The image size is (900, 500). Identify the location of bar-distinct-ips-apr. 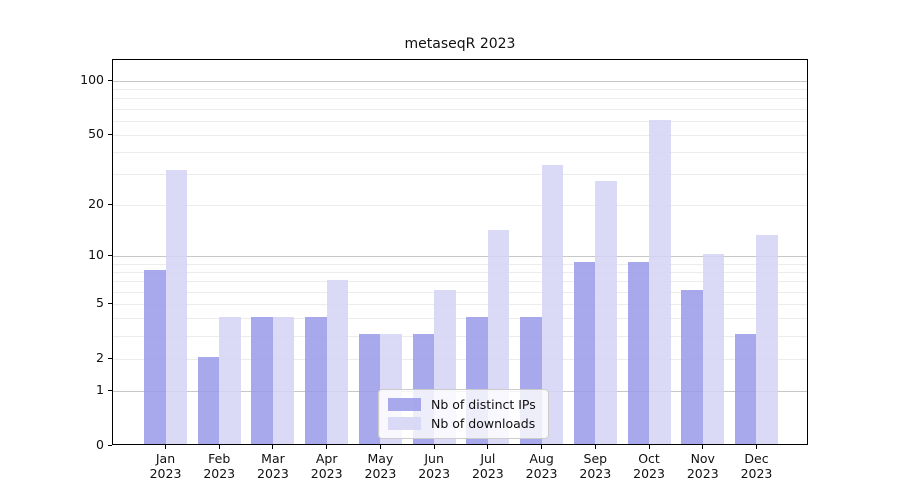
(316, 380).